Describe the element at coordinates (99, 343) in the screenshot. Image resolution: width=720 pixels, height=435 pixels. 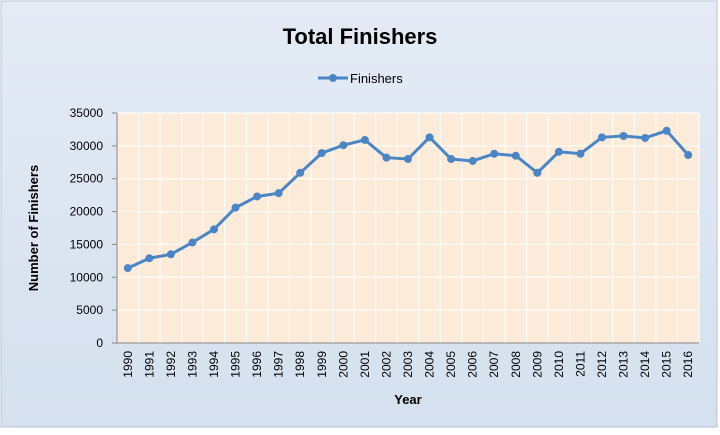
I see `y-tick-label: 0` at that location.